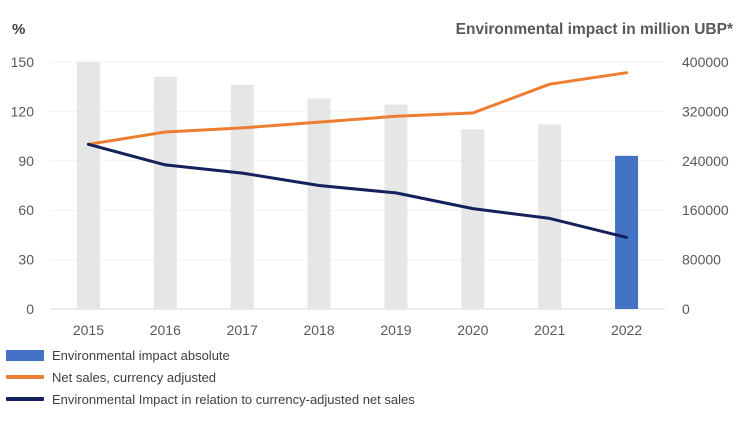 This screenshot has width=746, height=431. Describe the element at coordinates (686, 309) in the screenshot. I see `right-tick-label: 0` at that location.